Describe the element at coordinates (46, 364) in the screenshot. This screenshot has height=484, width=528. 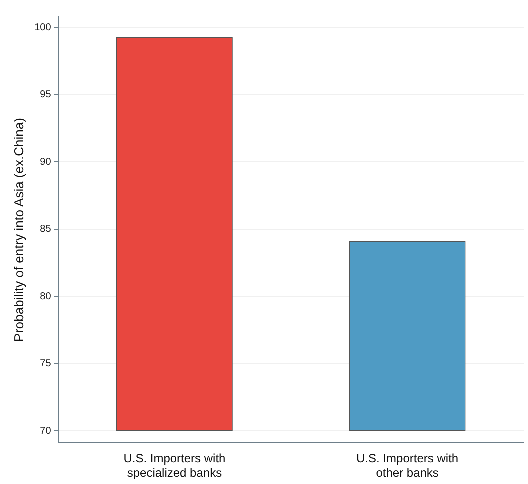
I see `y-tick-label: 75` at that location.